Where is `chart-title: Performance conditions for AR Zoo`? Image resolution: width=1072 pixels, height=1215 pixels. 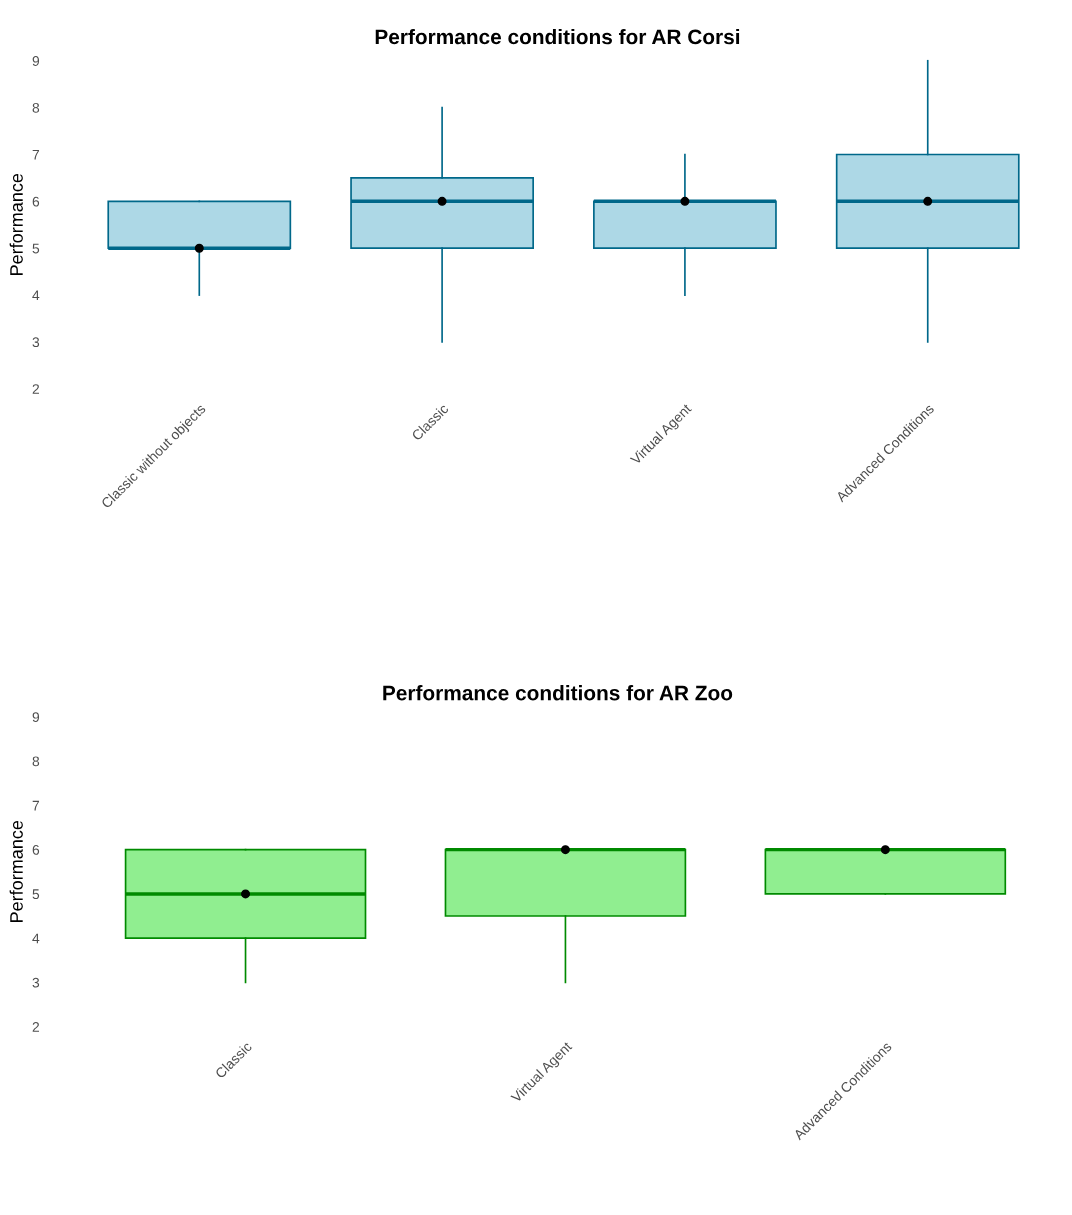
chart-title: Performance conditions for AR Zoo is located at coordinates (558, 693).